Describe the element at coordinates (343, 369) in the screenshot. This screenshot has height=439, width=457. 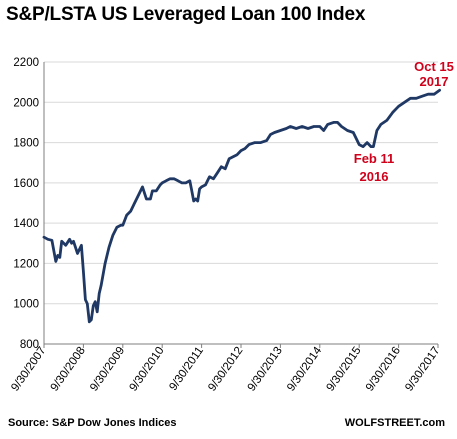
I see `x-tick-label: 9/30/2015` at that location.